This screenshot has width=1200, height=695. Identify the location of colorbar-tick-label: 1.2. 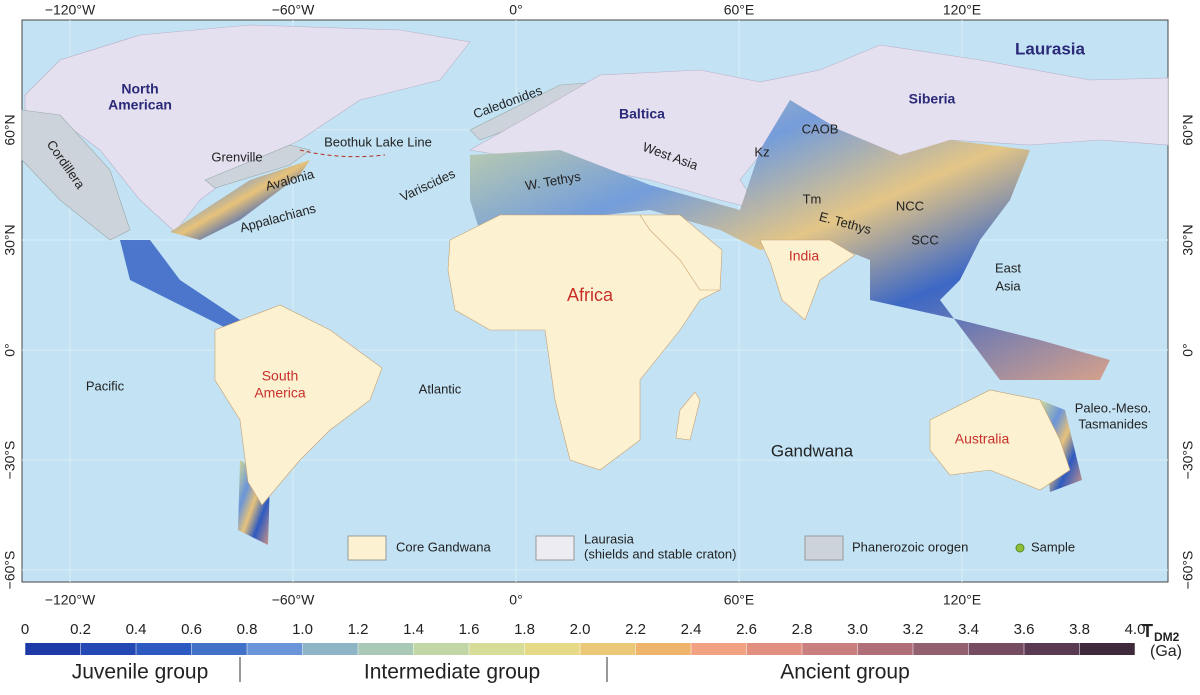
(358, 629).